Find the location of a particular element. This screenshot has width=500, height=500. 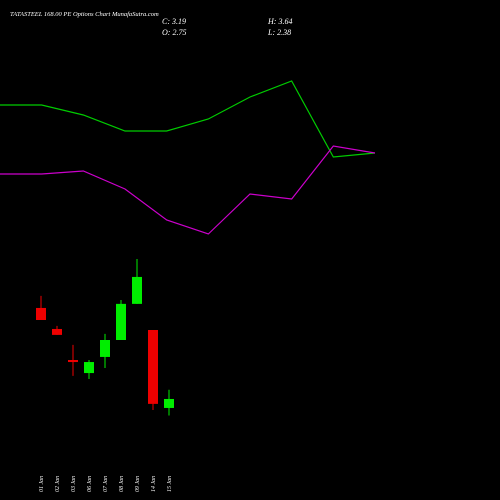

x-tick-label: 09 Jan is located at coordinates (138, 484).